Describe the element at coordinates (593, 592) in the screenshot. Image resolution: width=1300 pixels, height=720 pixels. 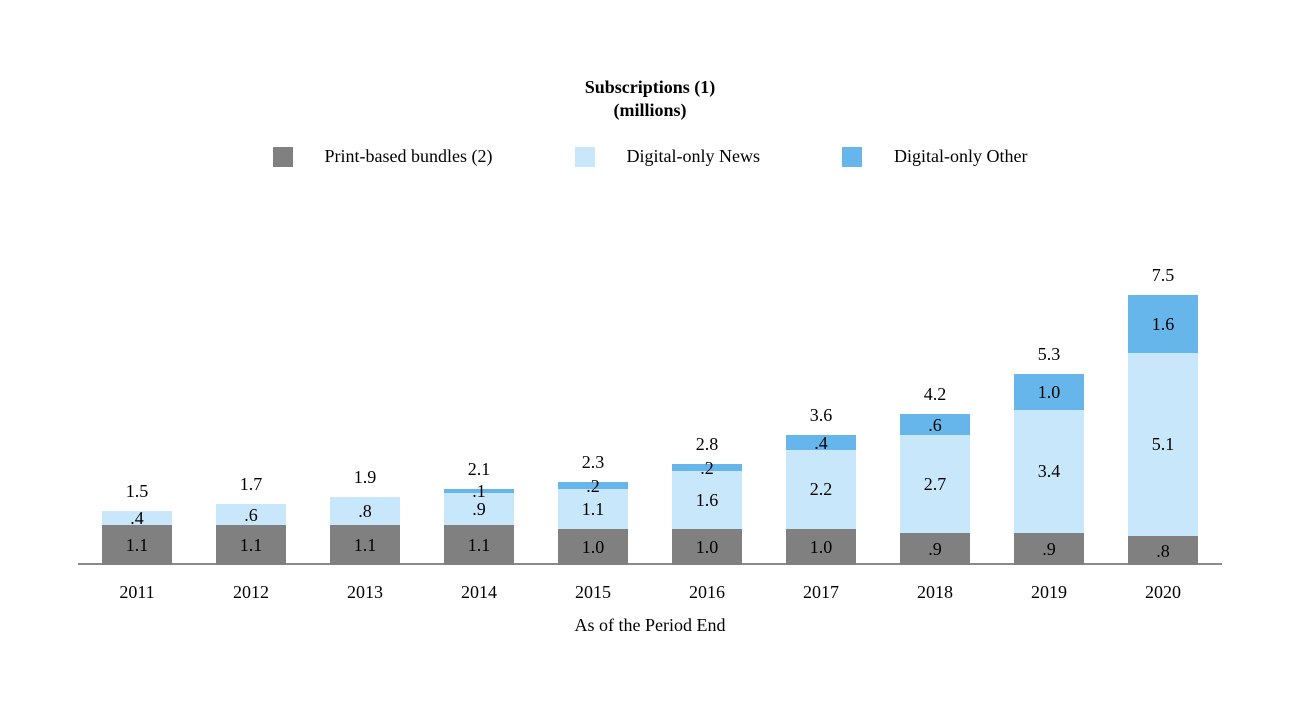
I see `x-tick-label: 2015` at that location.